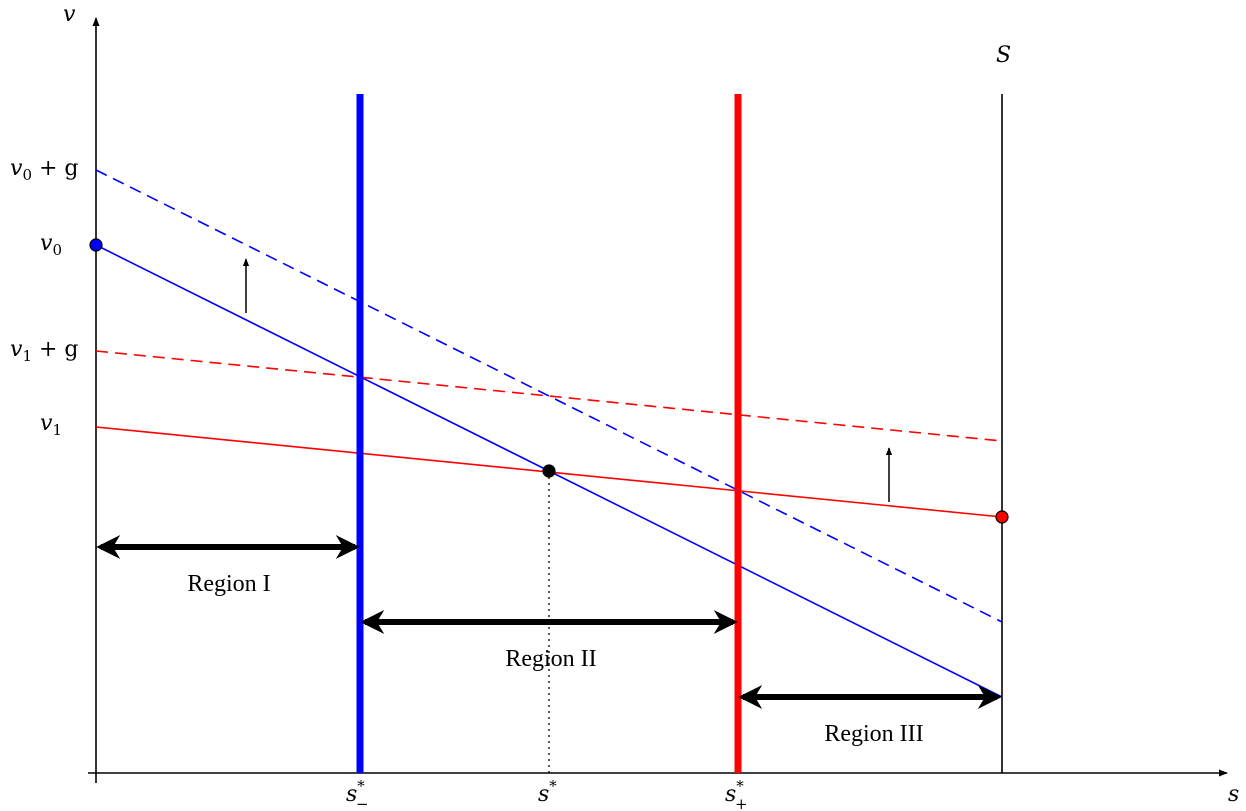 This screenshot has width=1246, height=811. What do you see at coordinates (547, 792) in the screenshot?
I see `s-star-label: s*` at bounding box center [547, 792].